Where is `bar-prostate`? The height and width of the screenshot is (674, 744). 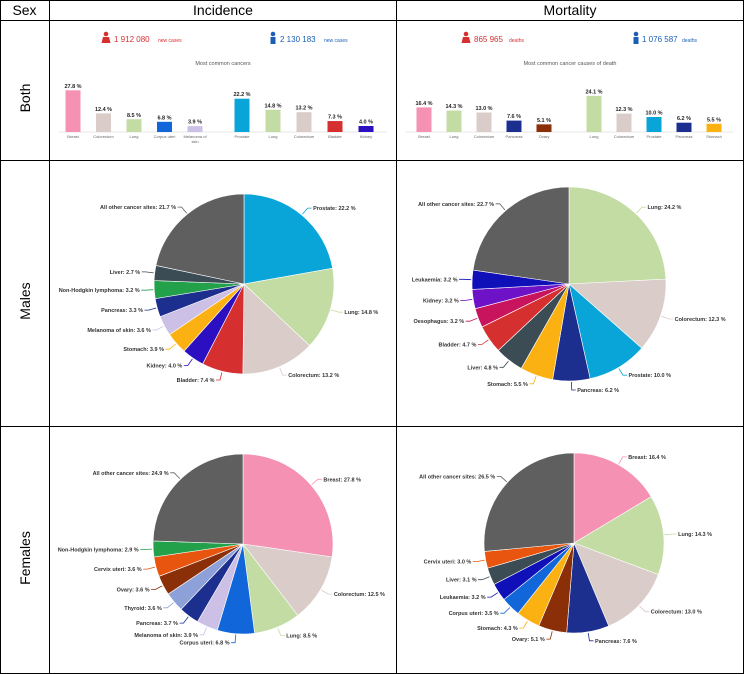 bar-prostate is located at coordinates (654, 124).